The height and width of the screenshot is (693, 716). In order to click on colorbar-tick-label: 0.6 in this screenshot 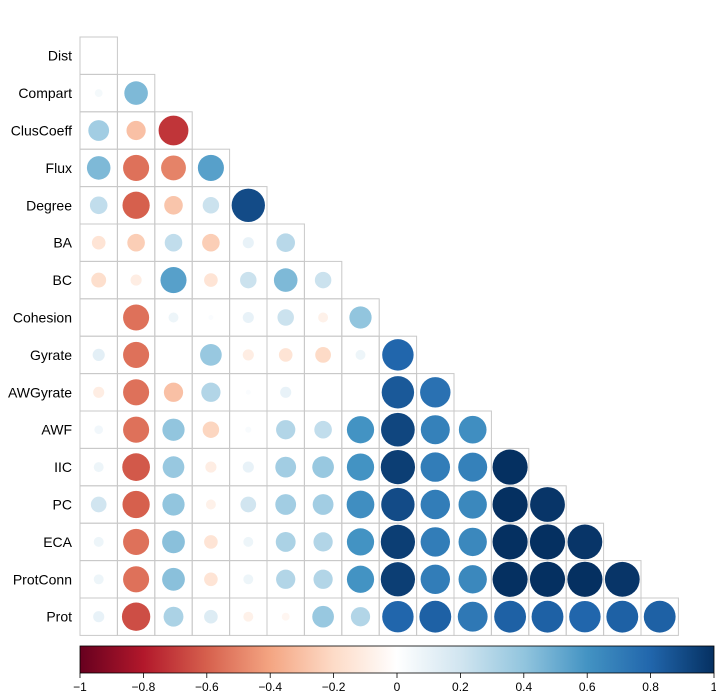, I will do `click(587, 686)`.